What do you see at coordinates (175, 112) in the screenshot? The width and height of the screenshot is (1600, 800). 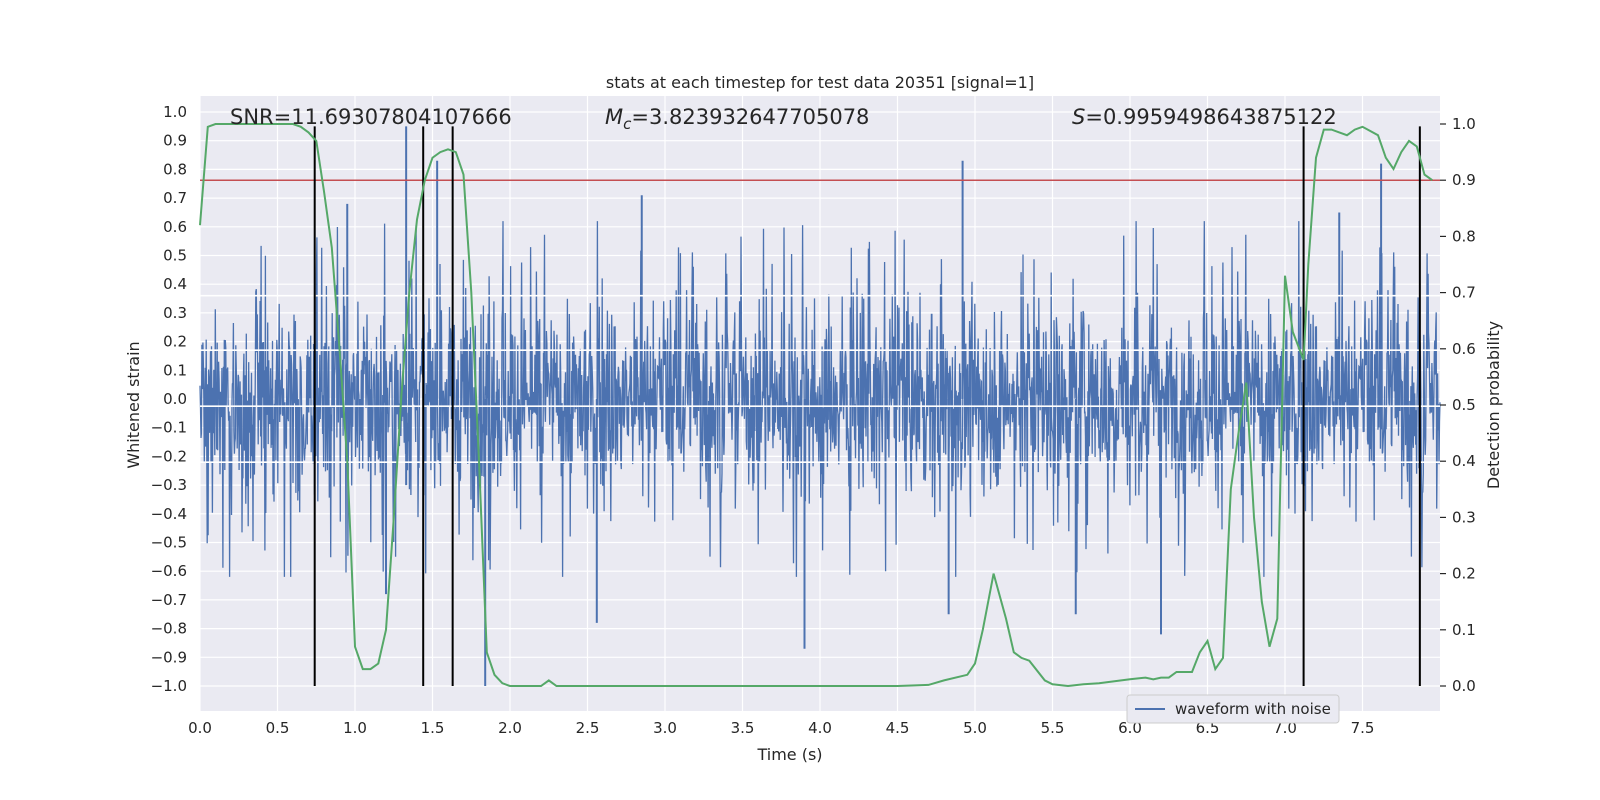 I see `y-left-tick-label: 1.0` at bounding box center [175, 112].